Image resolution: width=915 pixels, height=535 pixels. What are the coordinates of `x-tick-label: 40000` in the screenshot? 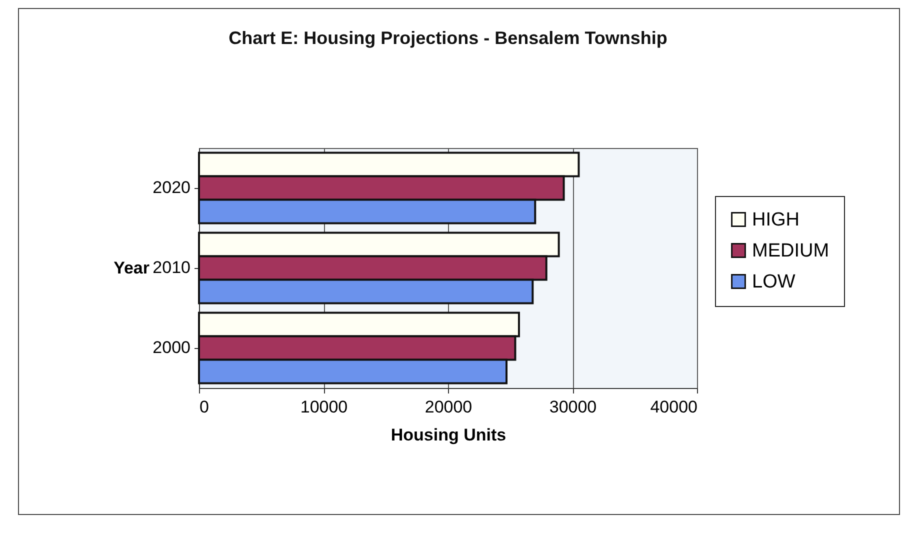 It's located at (674, 407).